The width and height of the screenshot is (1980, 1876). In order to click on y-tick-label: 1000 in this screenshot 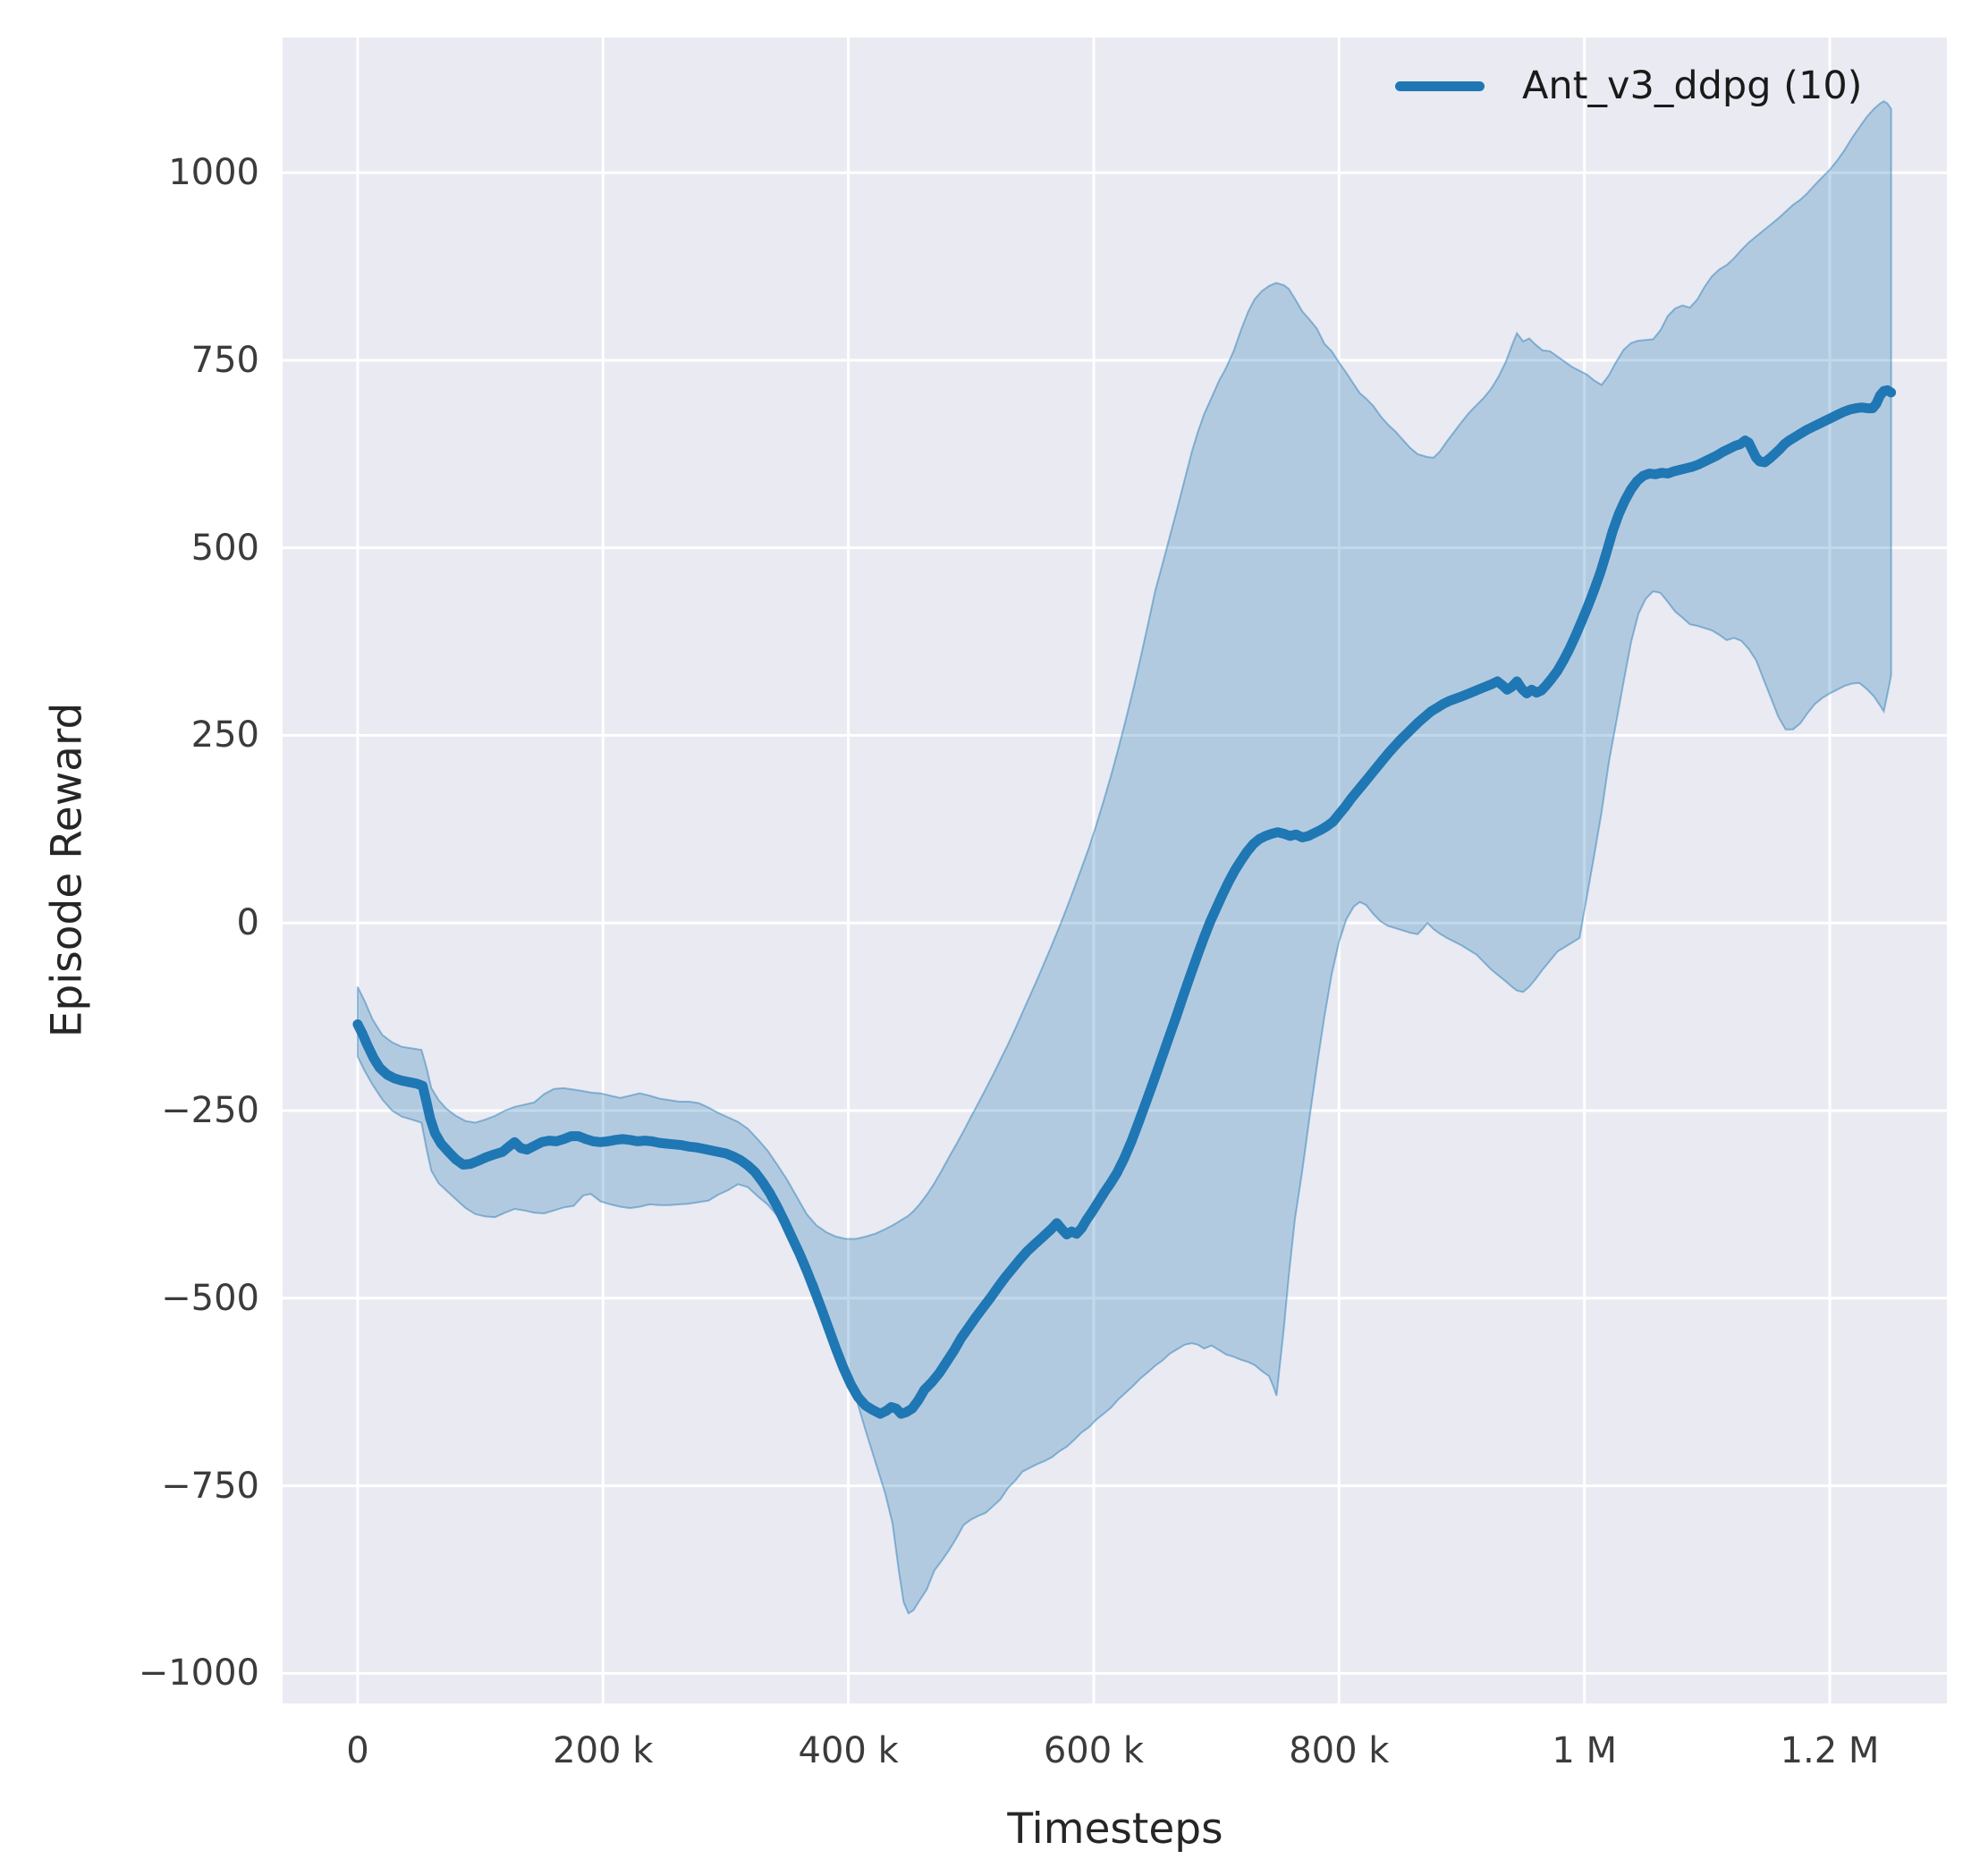, I will do `click(213, 173)`.